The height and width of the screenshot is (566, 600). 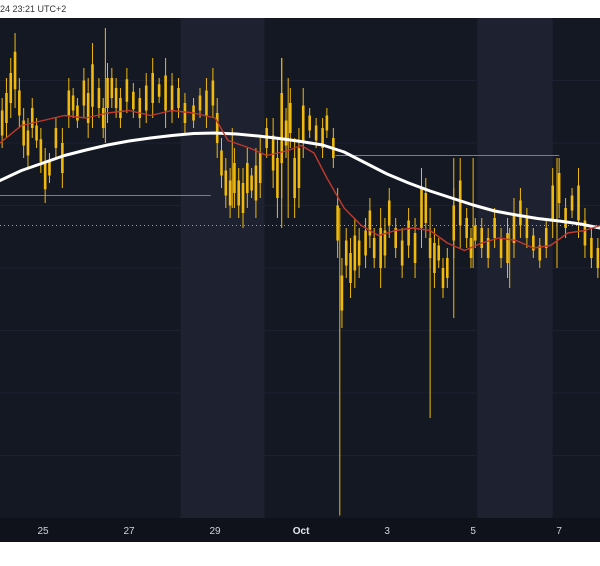 What do you see at coordinates (33, 9) in the screenshot?
I see `timestamp-label: 24 23:21 UTC+2` at bounding box center [33, 9].